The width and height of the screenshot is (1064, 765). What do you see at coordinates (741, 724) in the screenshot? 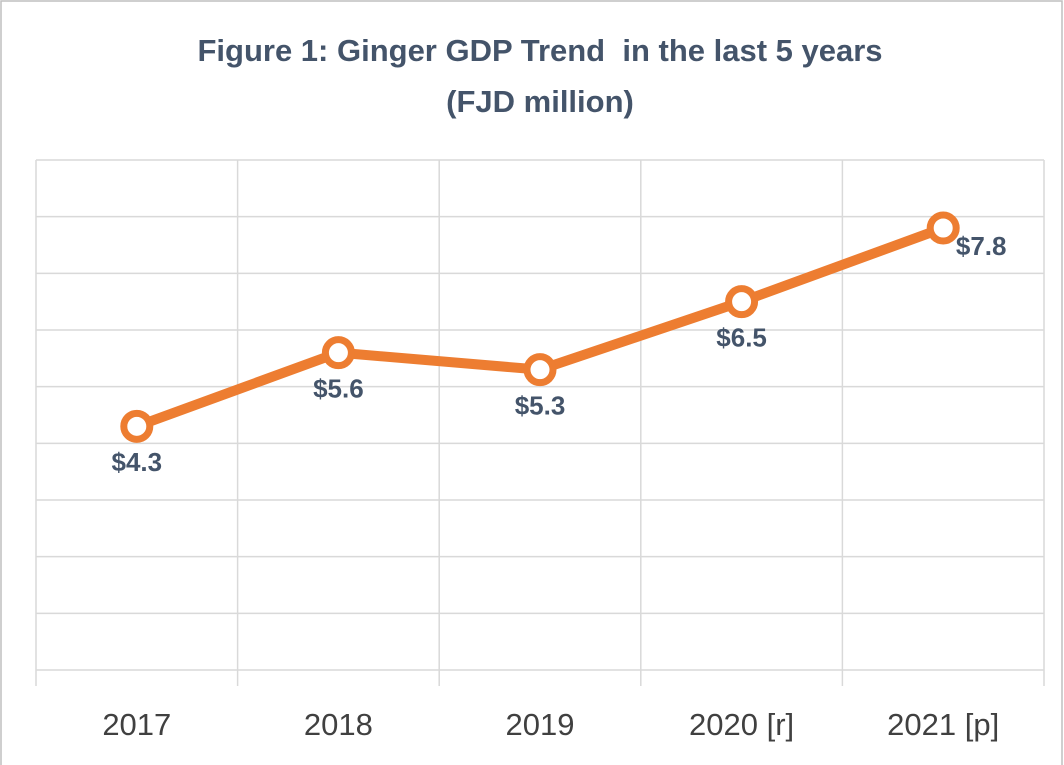
I see `x-tick-label: 2020 [r]` at bounding box center [741, 724].